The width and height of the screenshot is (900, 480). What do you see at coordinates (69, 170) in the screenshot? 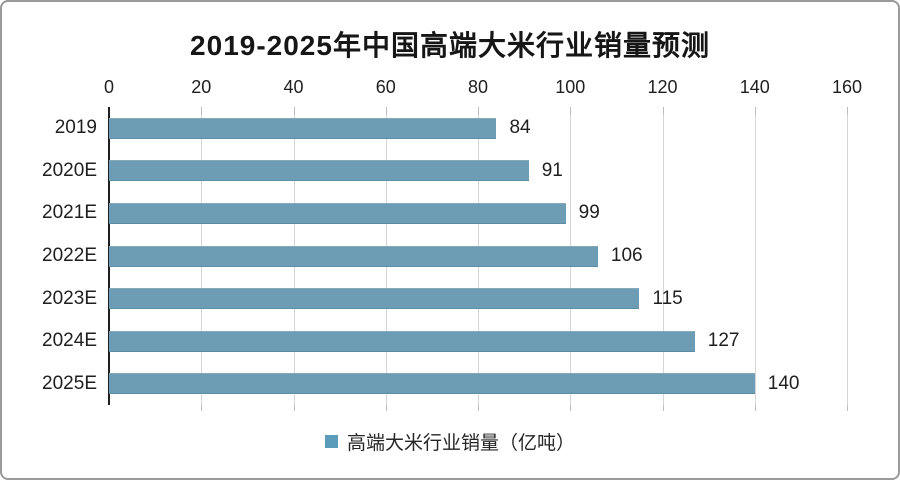
I see `category-label: 2020E` at bounding box center [69, 170].